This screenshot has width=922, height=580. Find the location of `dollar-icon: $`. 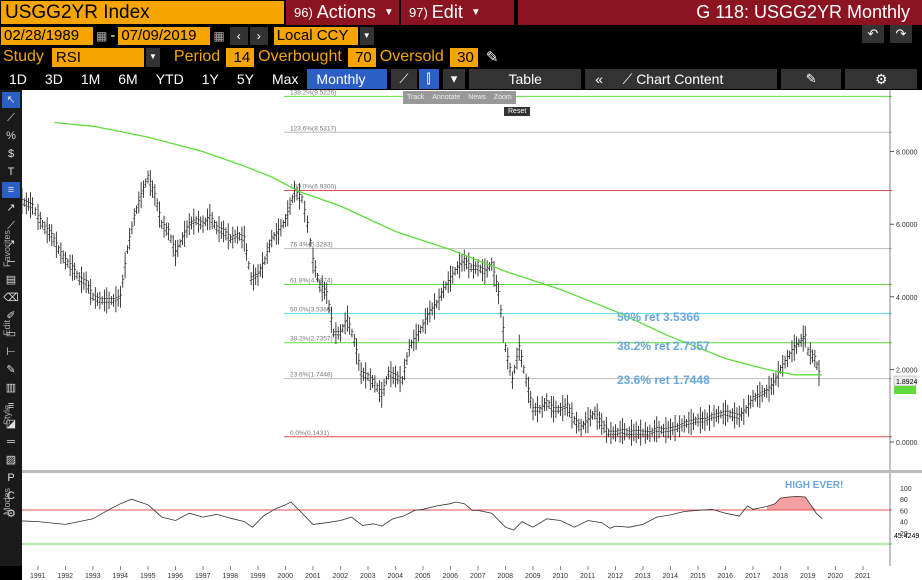

dollar-icon: $ is located at coordinates (11, 154).